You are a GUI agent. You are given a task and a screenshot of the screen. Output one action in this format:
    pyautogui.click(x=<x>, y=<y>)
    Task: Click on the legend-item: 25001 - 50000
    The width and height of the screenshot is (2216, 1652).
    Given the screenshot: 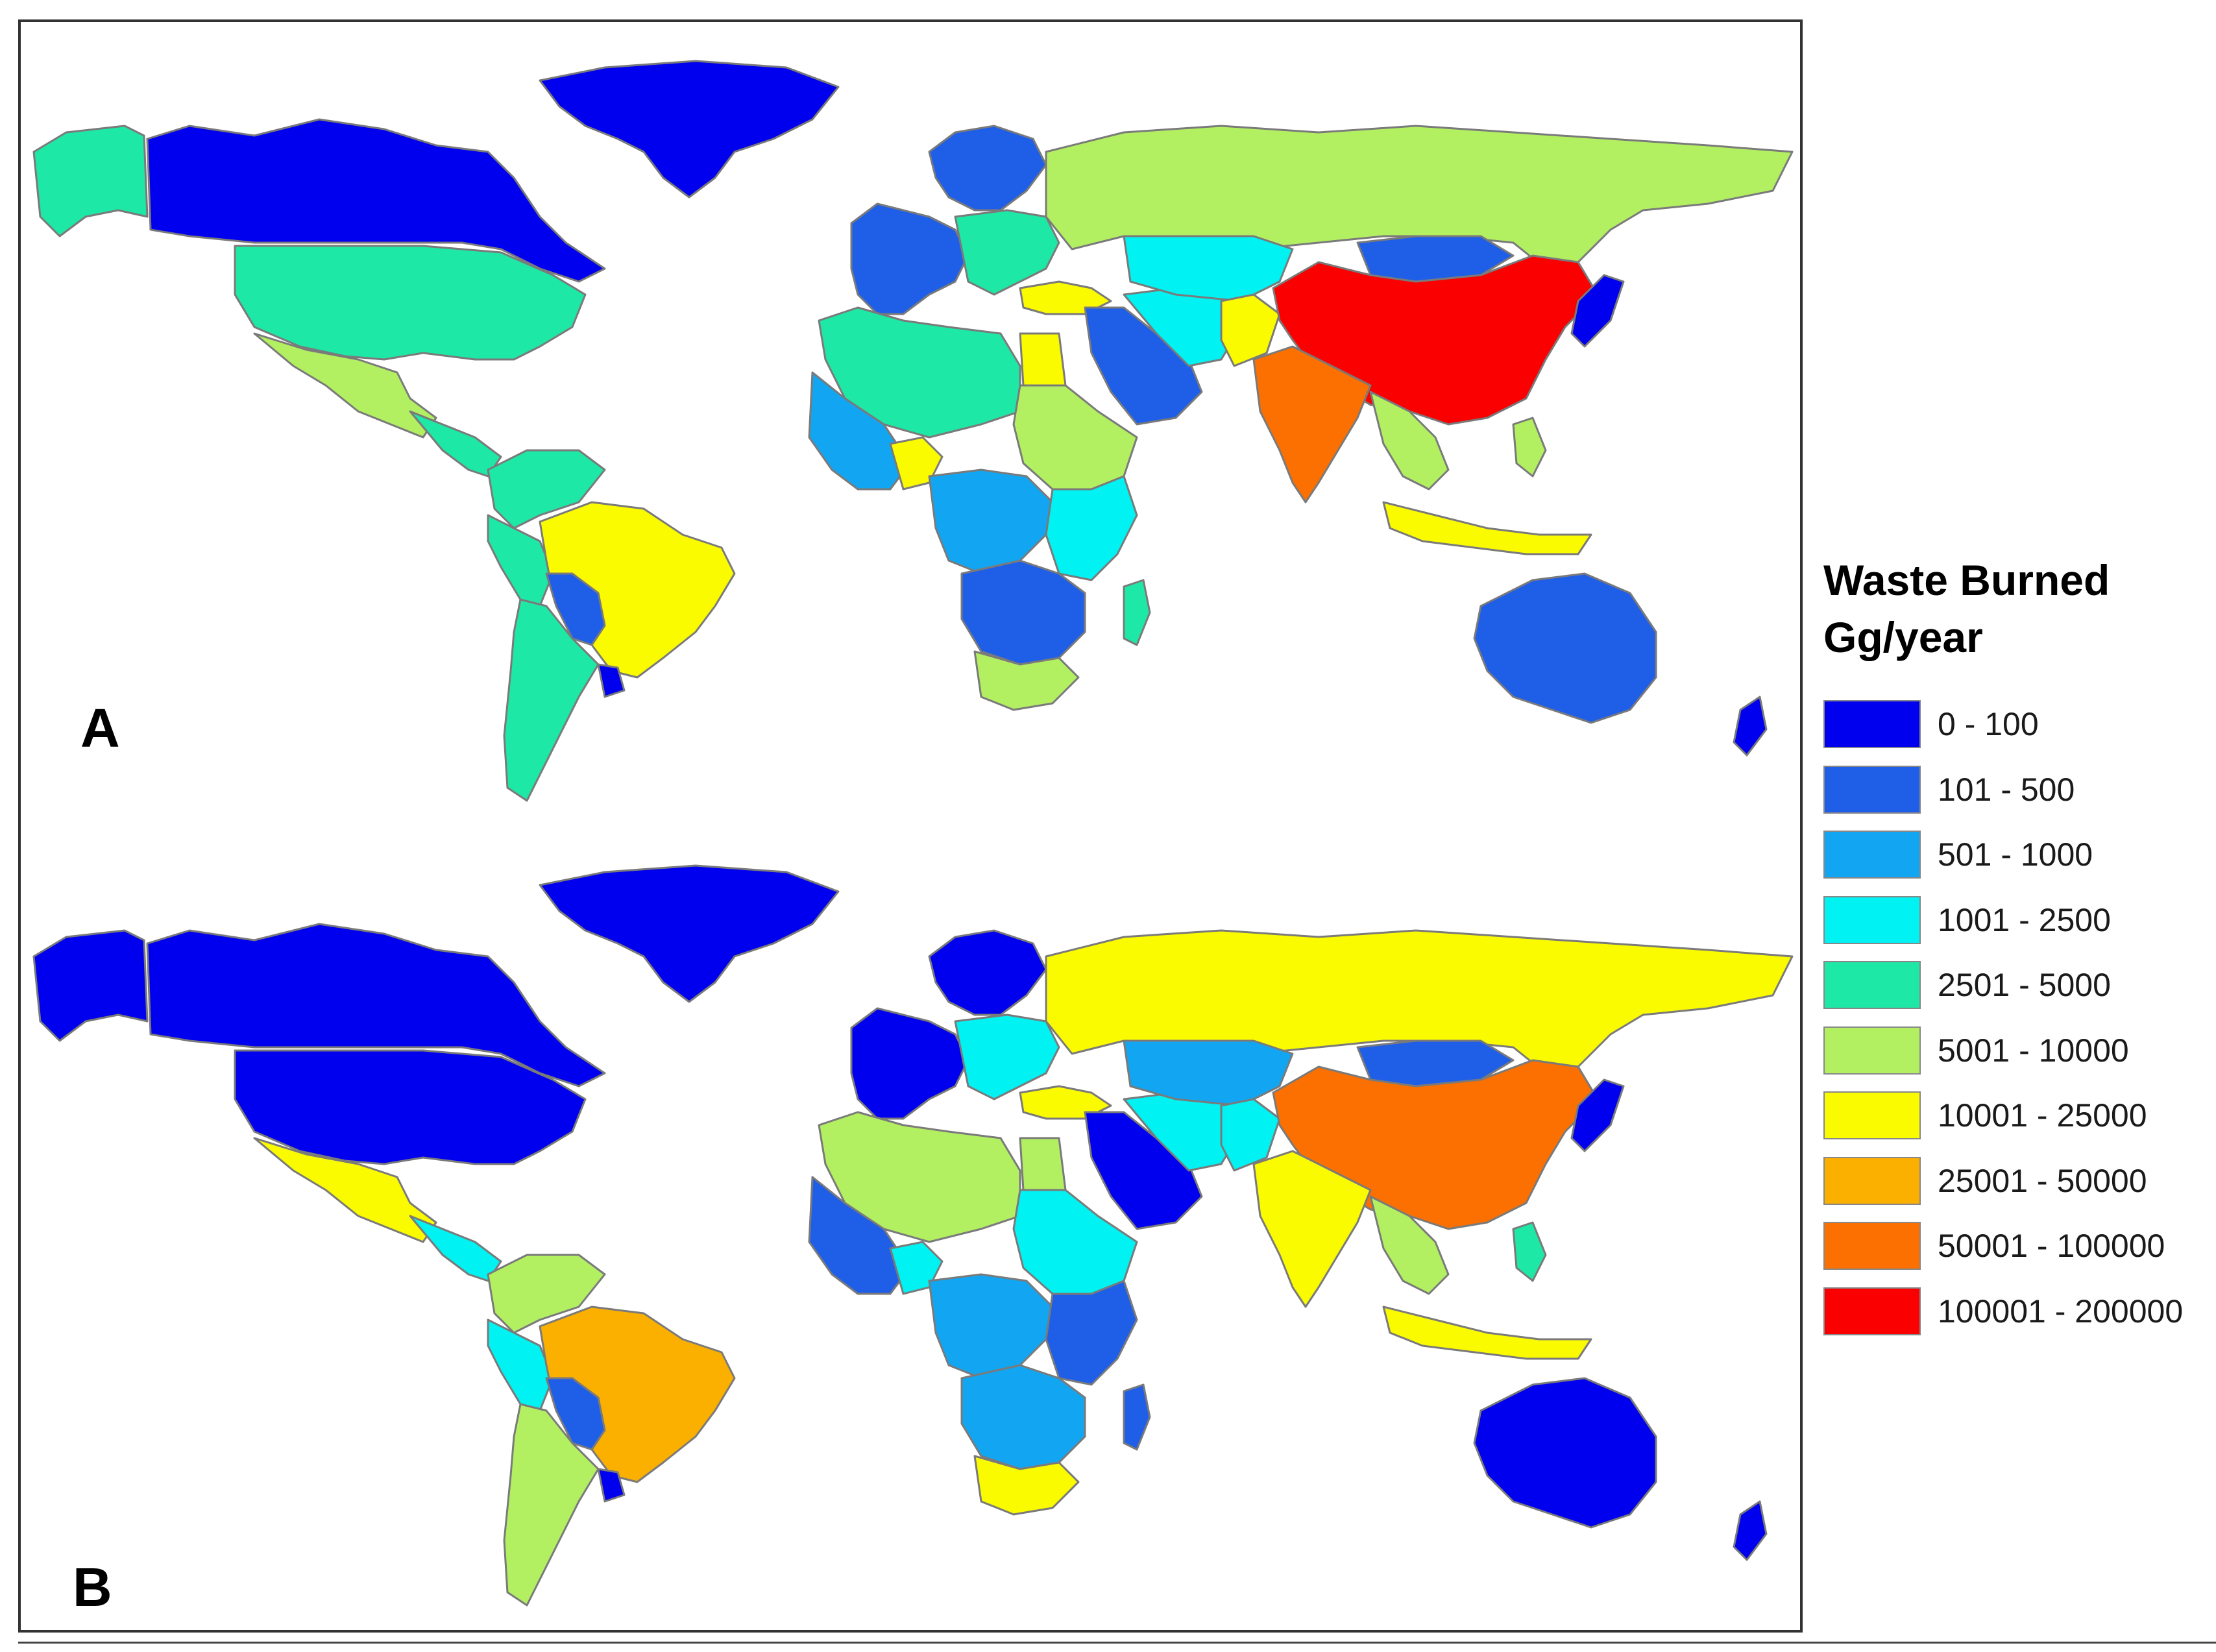 What is the action you would take?
    pyautogui.click(x=2018, y=1181)
    